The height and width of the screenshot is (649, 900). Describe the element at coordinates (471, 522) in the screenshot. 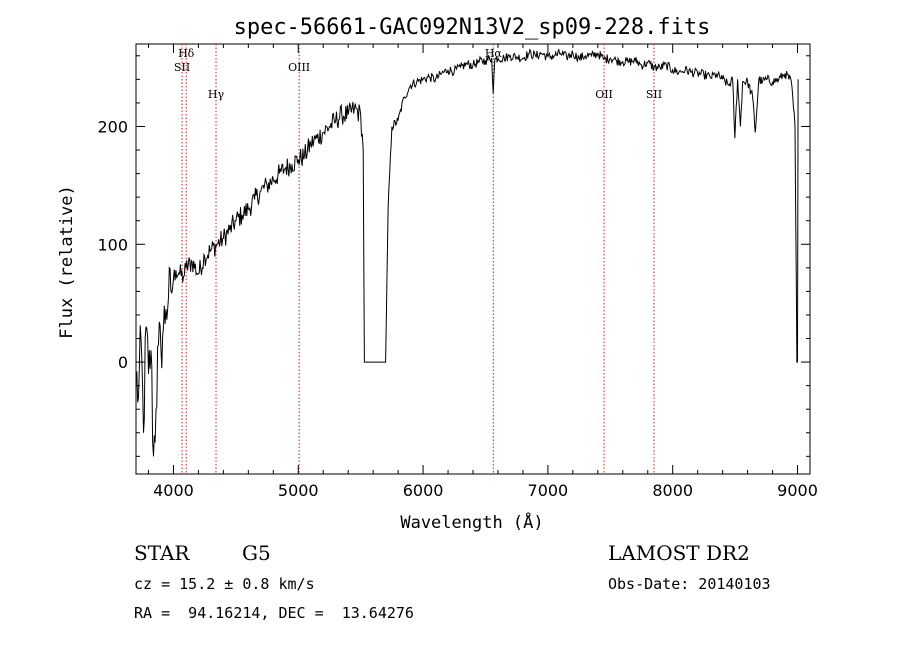

I see `x-axis-label: Wavelength (Å)` at that location.